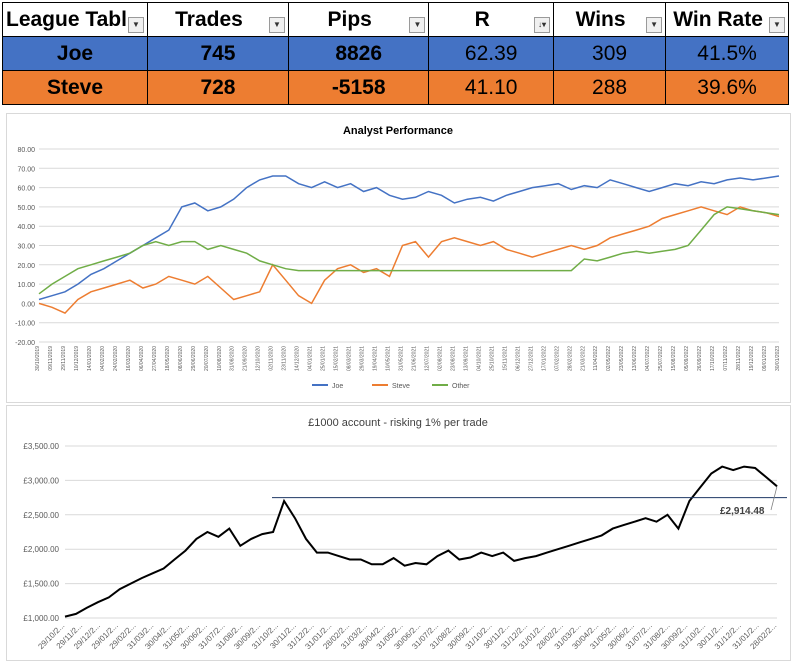 This screenshot has width=791, height=665. Describe the element at coordinates (518, 358) in the screenshot. I see `x-tick-label: 06/12/2021` at that location.